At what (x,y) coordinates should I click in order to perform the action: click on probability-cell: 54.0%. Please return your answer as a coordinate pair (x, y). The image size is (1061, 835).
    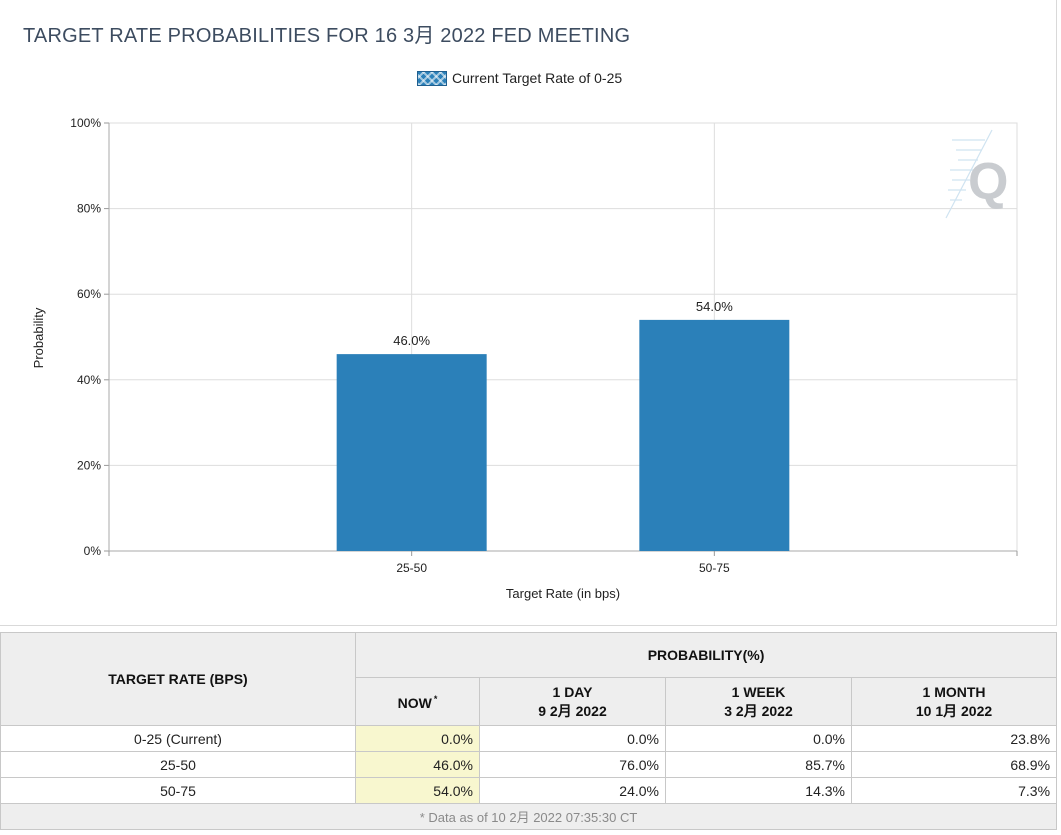
    Looking at the image, I should click on (417, 790).